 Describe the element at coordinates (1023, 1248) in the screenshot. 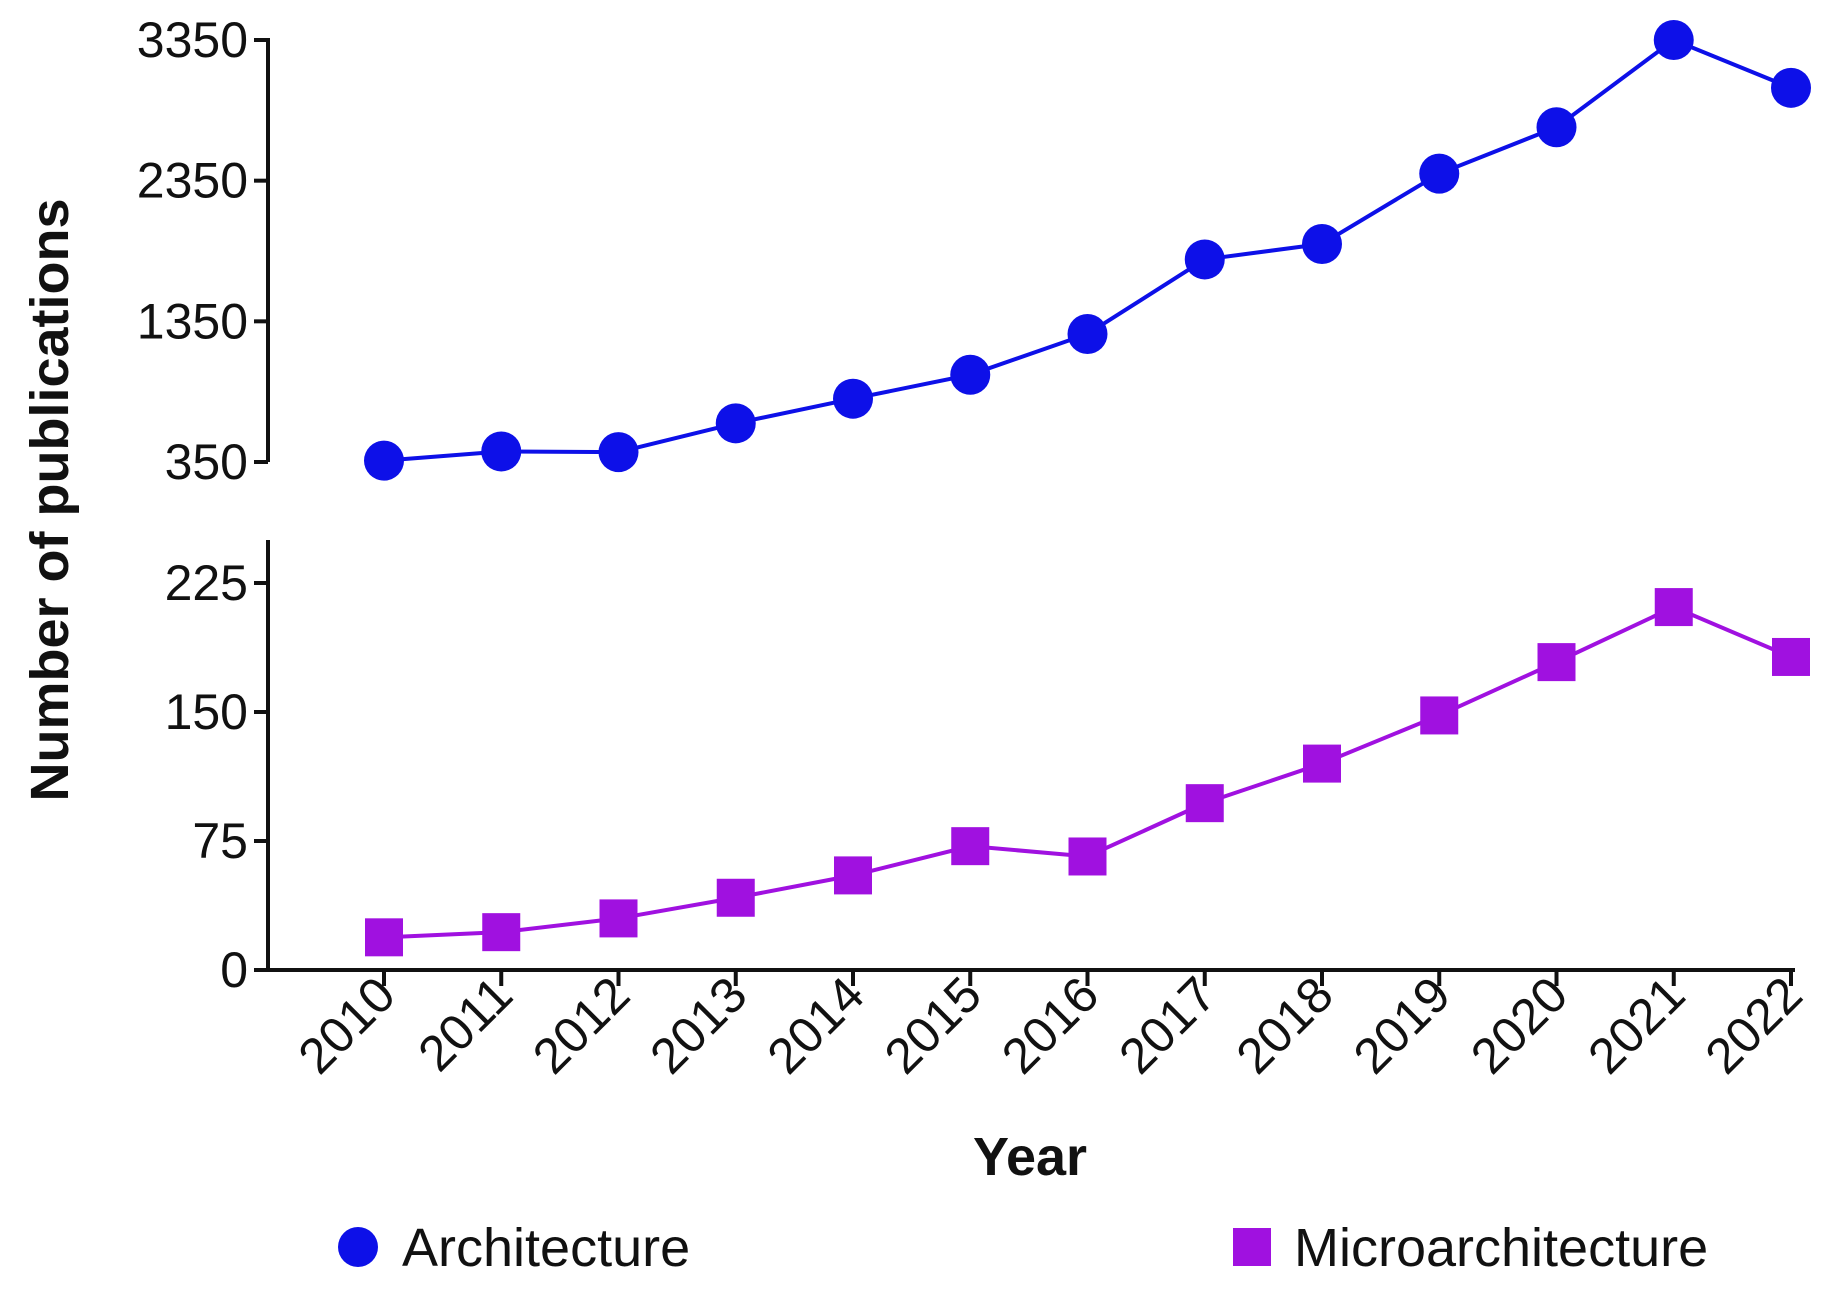

I see `legend: Architecture Microarchitecture` at that location.